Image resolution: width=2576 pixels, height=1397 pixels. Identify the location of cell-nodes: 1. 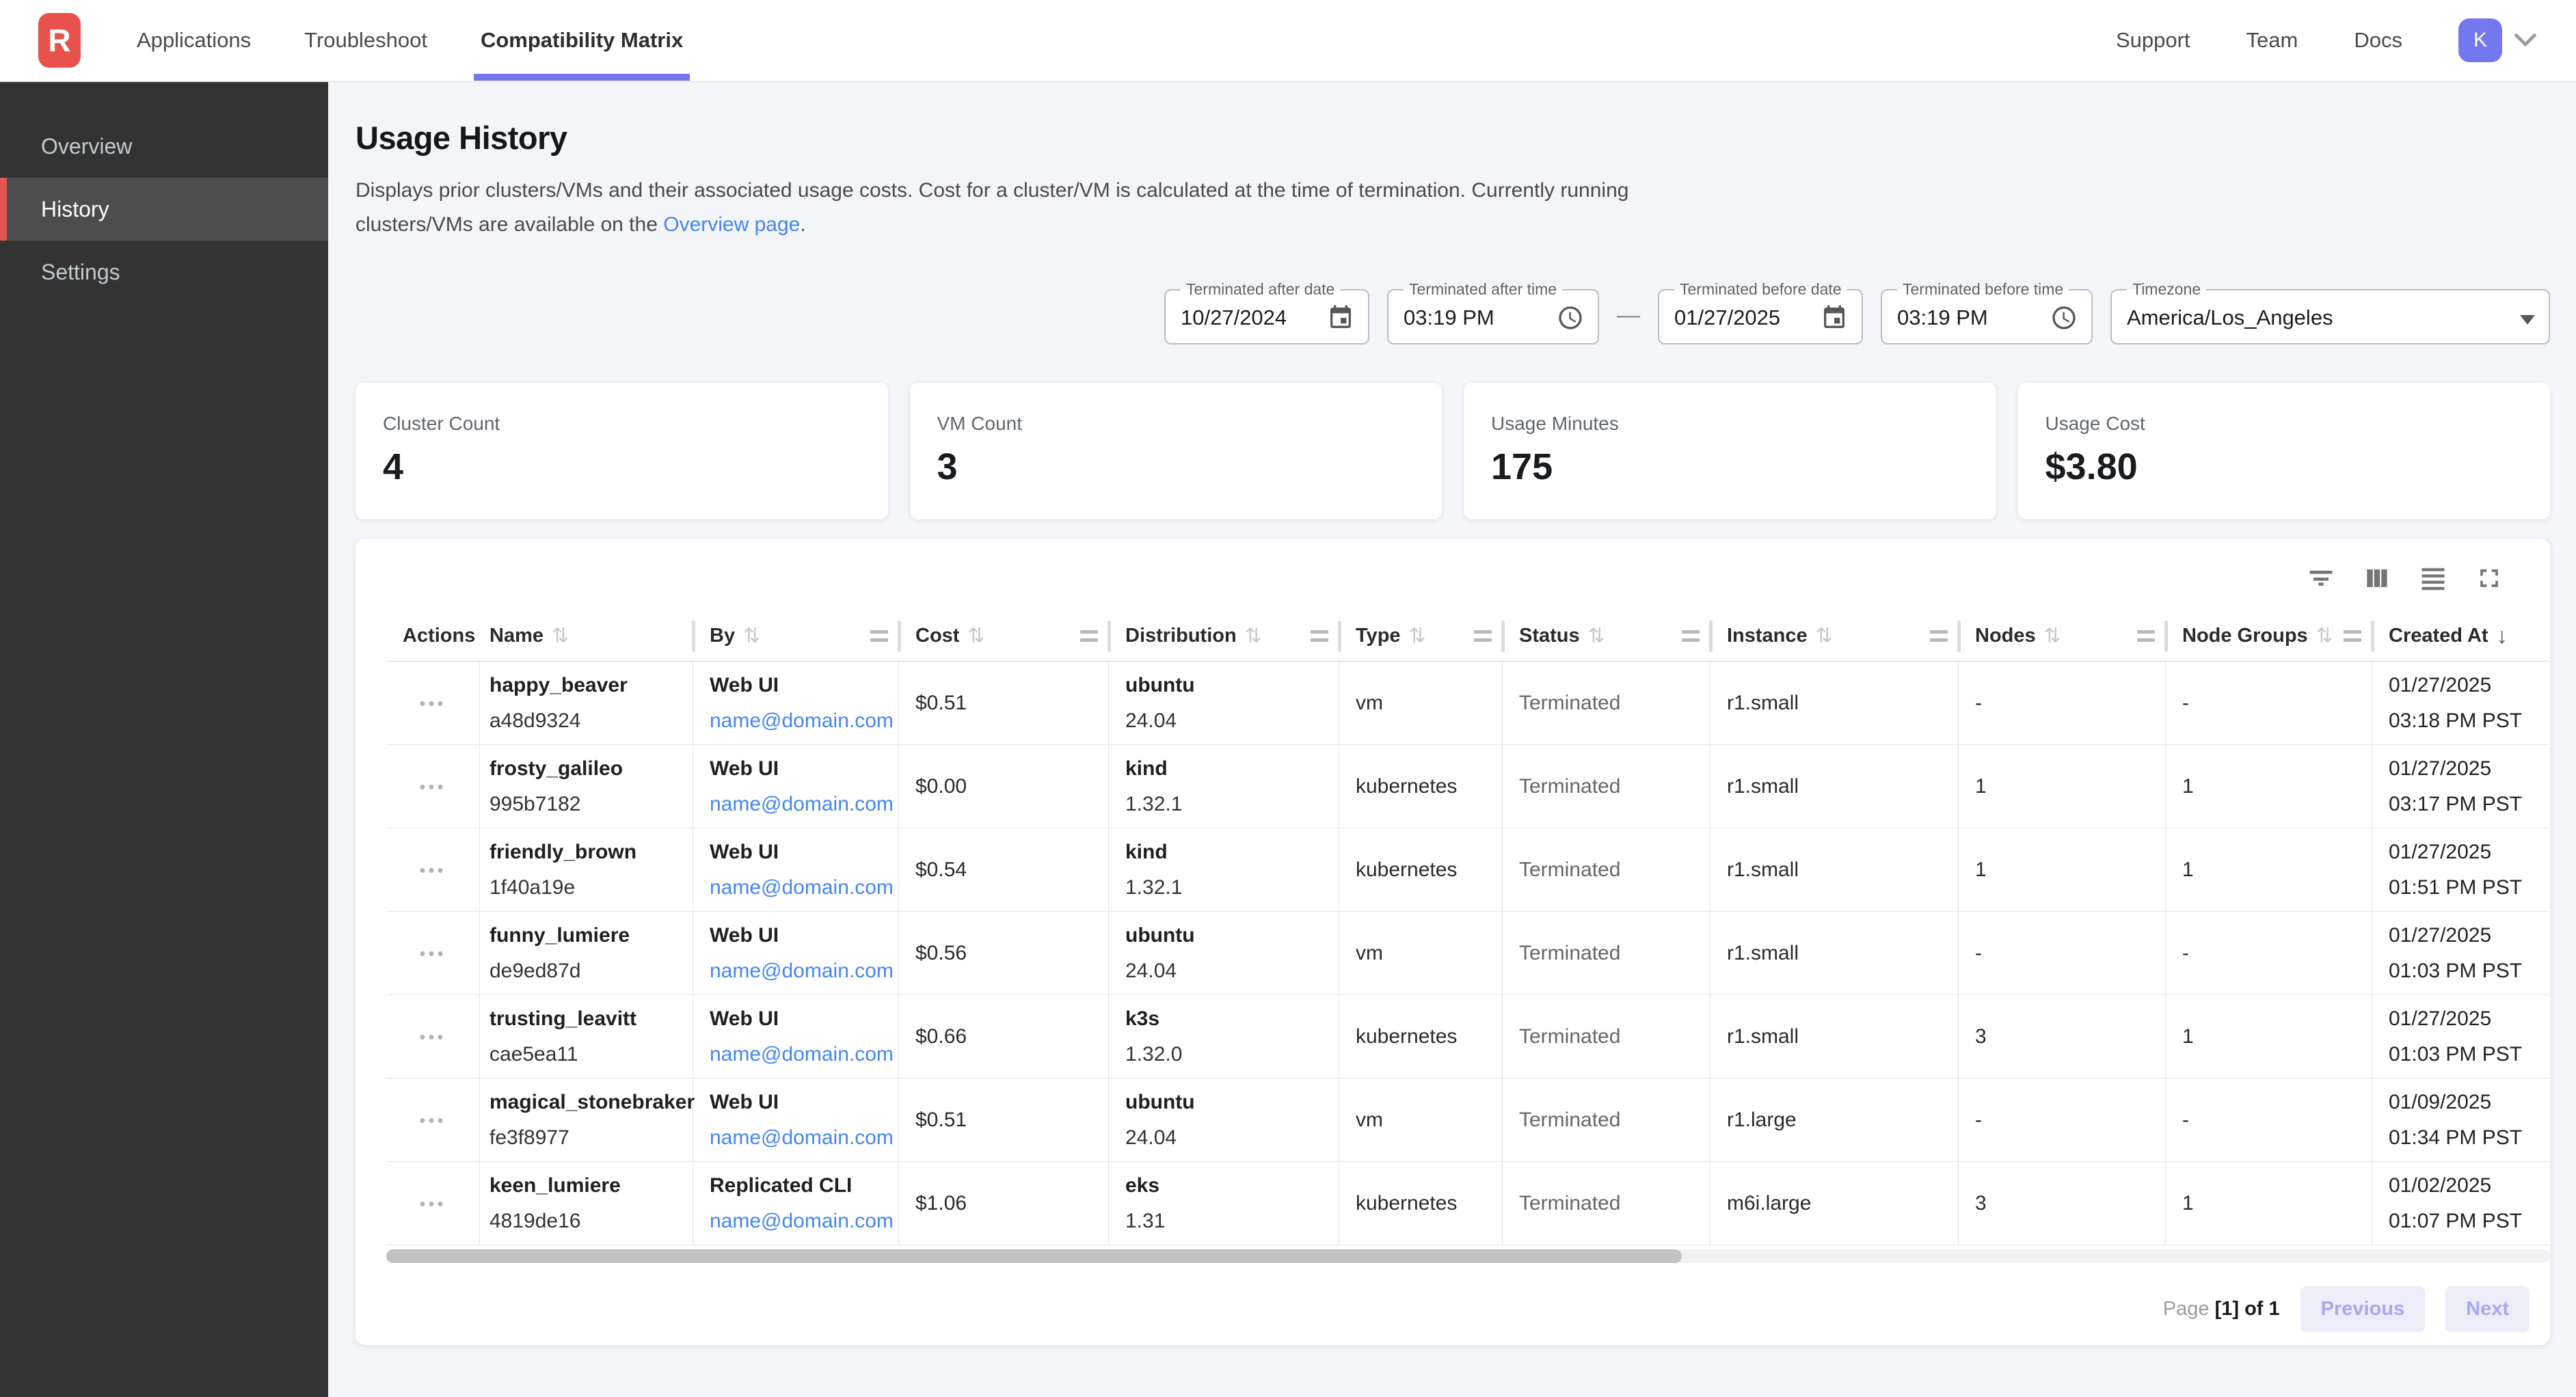
(2062, 870).